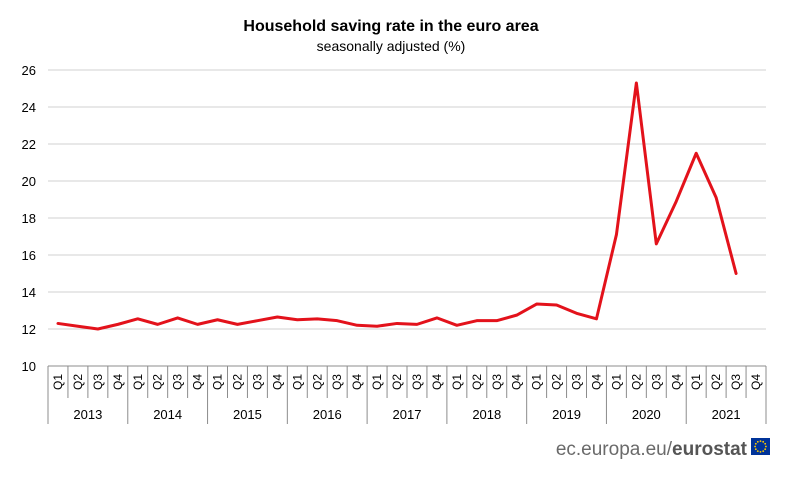 Image resolution: width=786 pixels, height=478 pixels. What do you see at coordinates (656, 382) in the screenshot?
I see `quarter-label-2020-Q3: Q3` at bounding box center [656, 382].